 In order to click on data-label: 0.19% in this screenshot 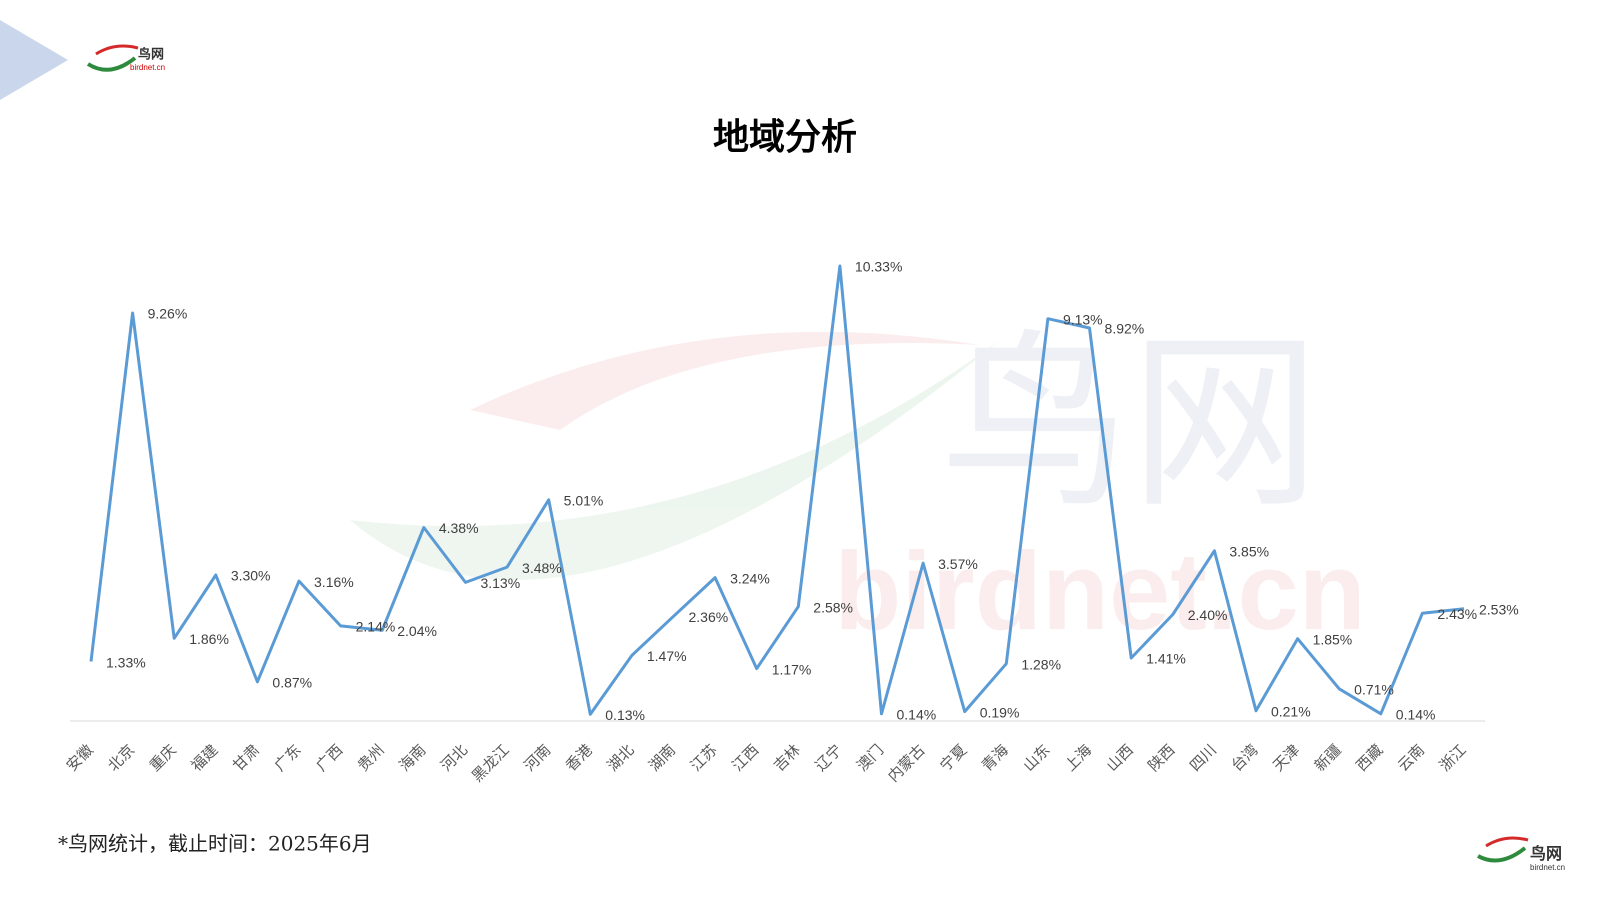, I will do `click(1000, 712)`.